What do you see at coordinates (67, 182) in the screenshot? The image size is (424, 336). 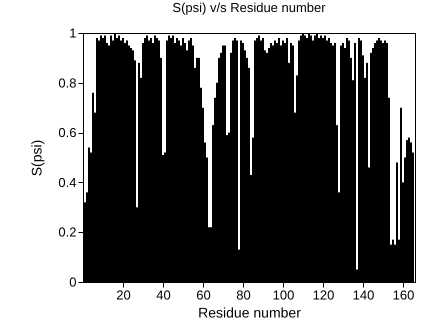 I see `y-tick-label: 0.4` at bounding box center [67, 182].